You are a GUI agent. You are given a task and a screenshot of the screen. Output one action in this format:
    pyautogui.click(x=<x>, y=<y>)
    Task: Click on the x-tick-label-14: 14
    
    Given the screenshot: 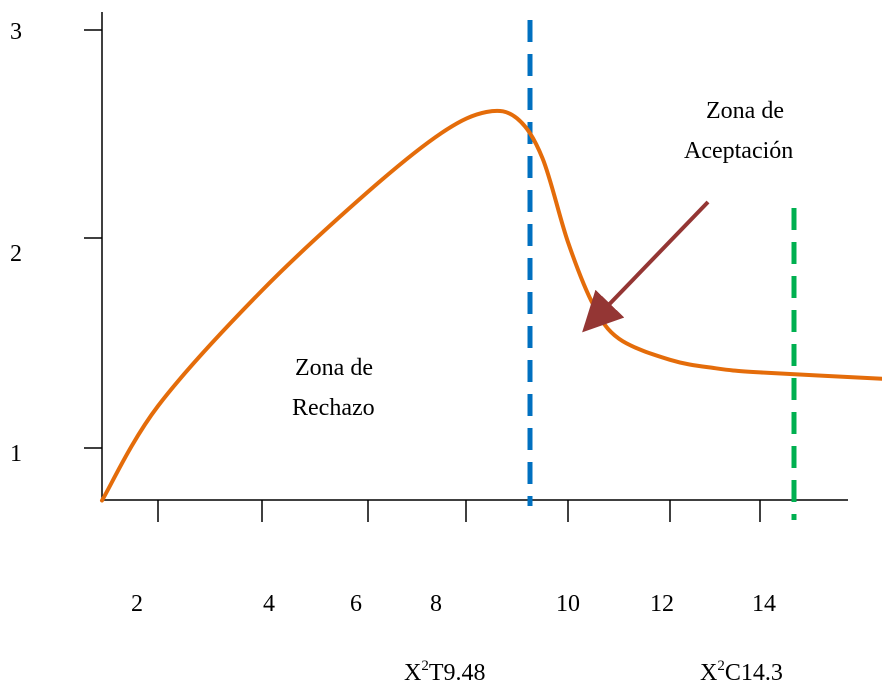 What is the action you would take?
    pyautogui.click(x=764, y=604)
    